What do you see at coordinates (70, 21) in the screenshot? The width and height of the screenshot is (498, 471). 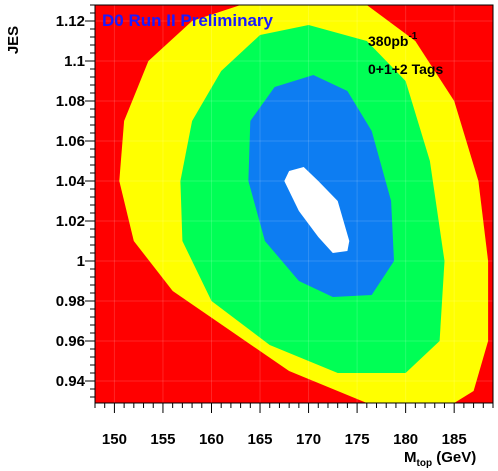 I see `y-tick-label: 1.12` at bounding box center [70, 21].